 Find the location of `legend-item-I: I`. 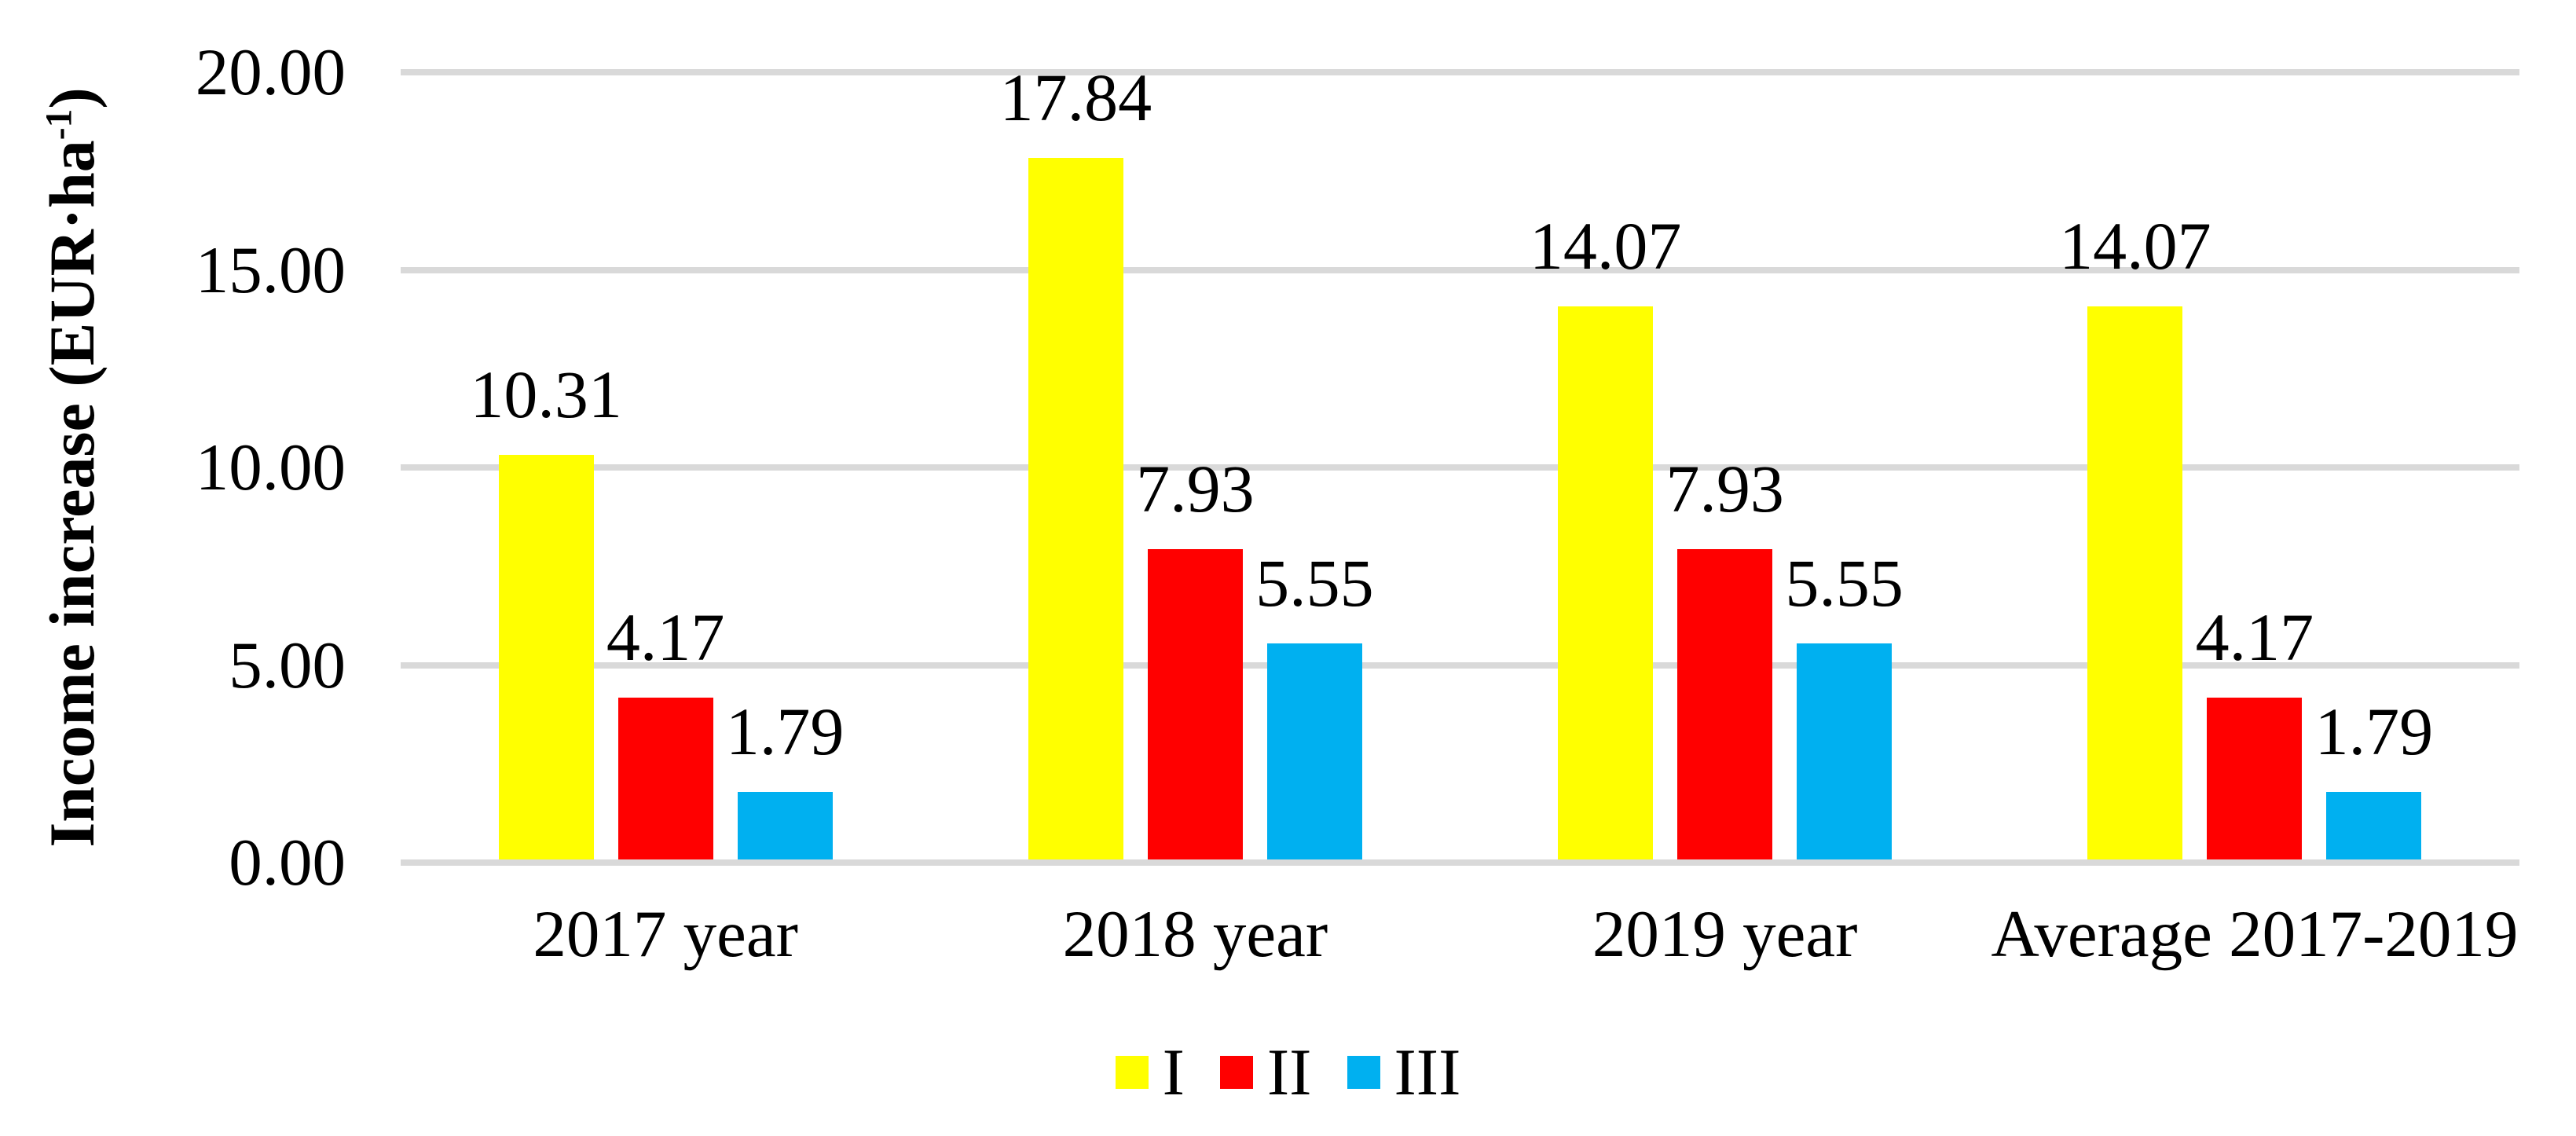

legend-item-I: I is located at coordinates (1150, 1072).